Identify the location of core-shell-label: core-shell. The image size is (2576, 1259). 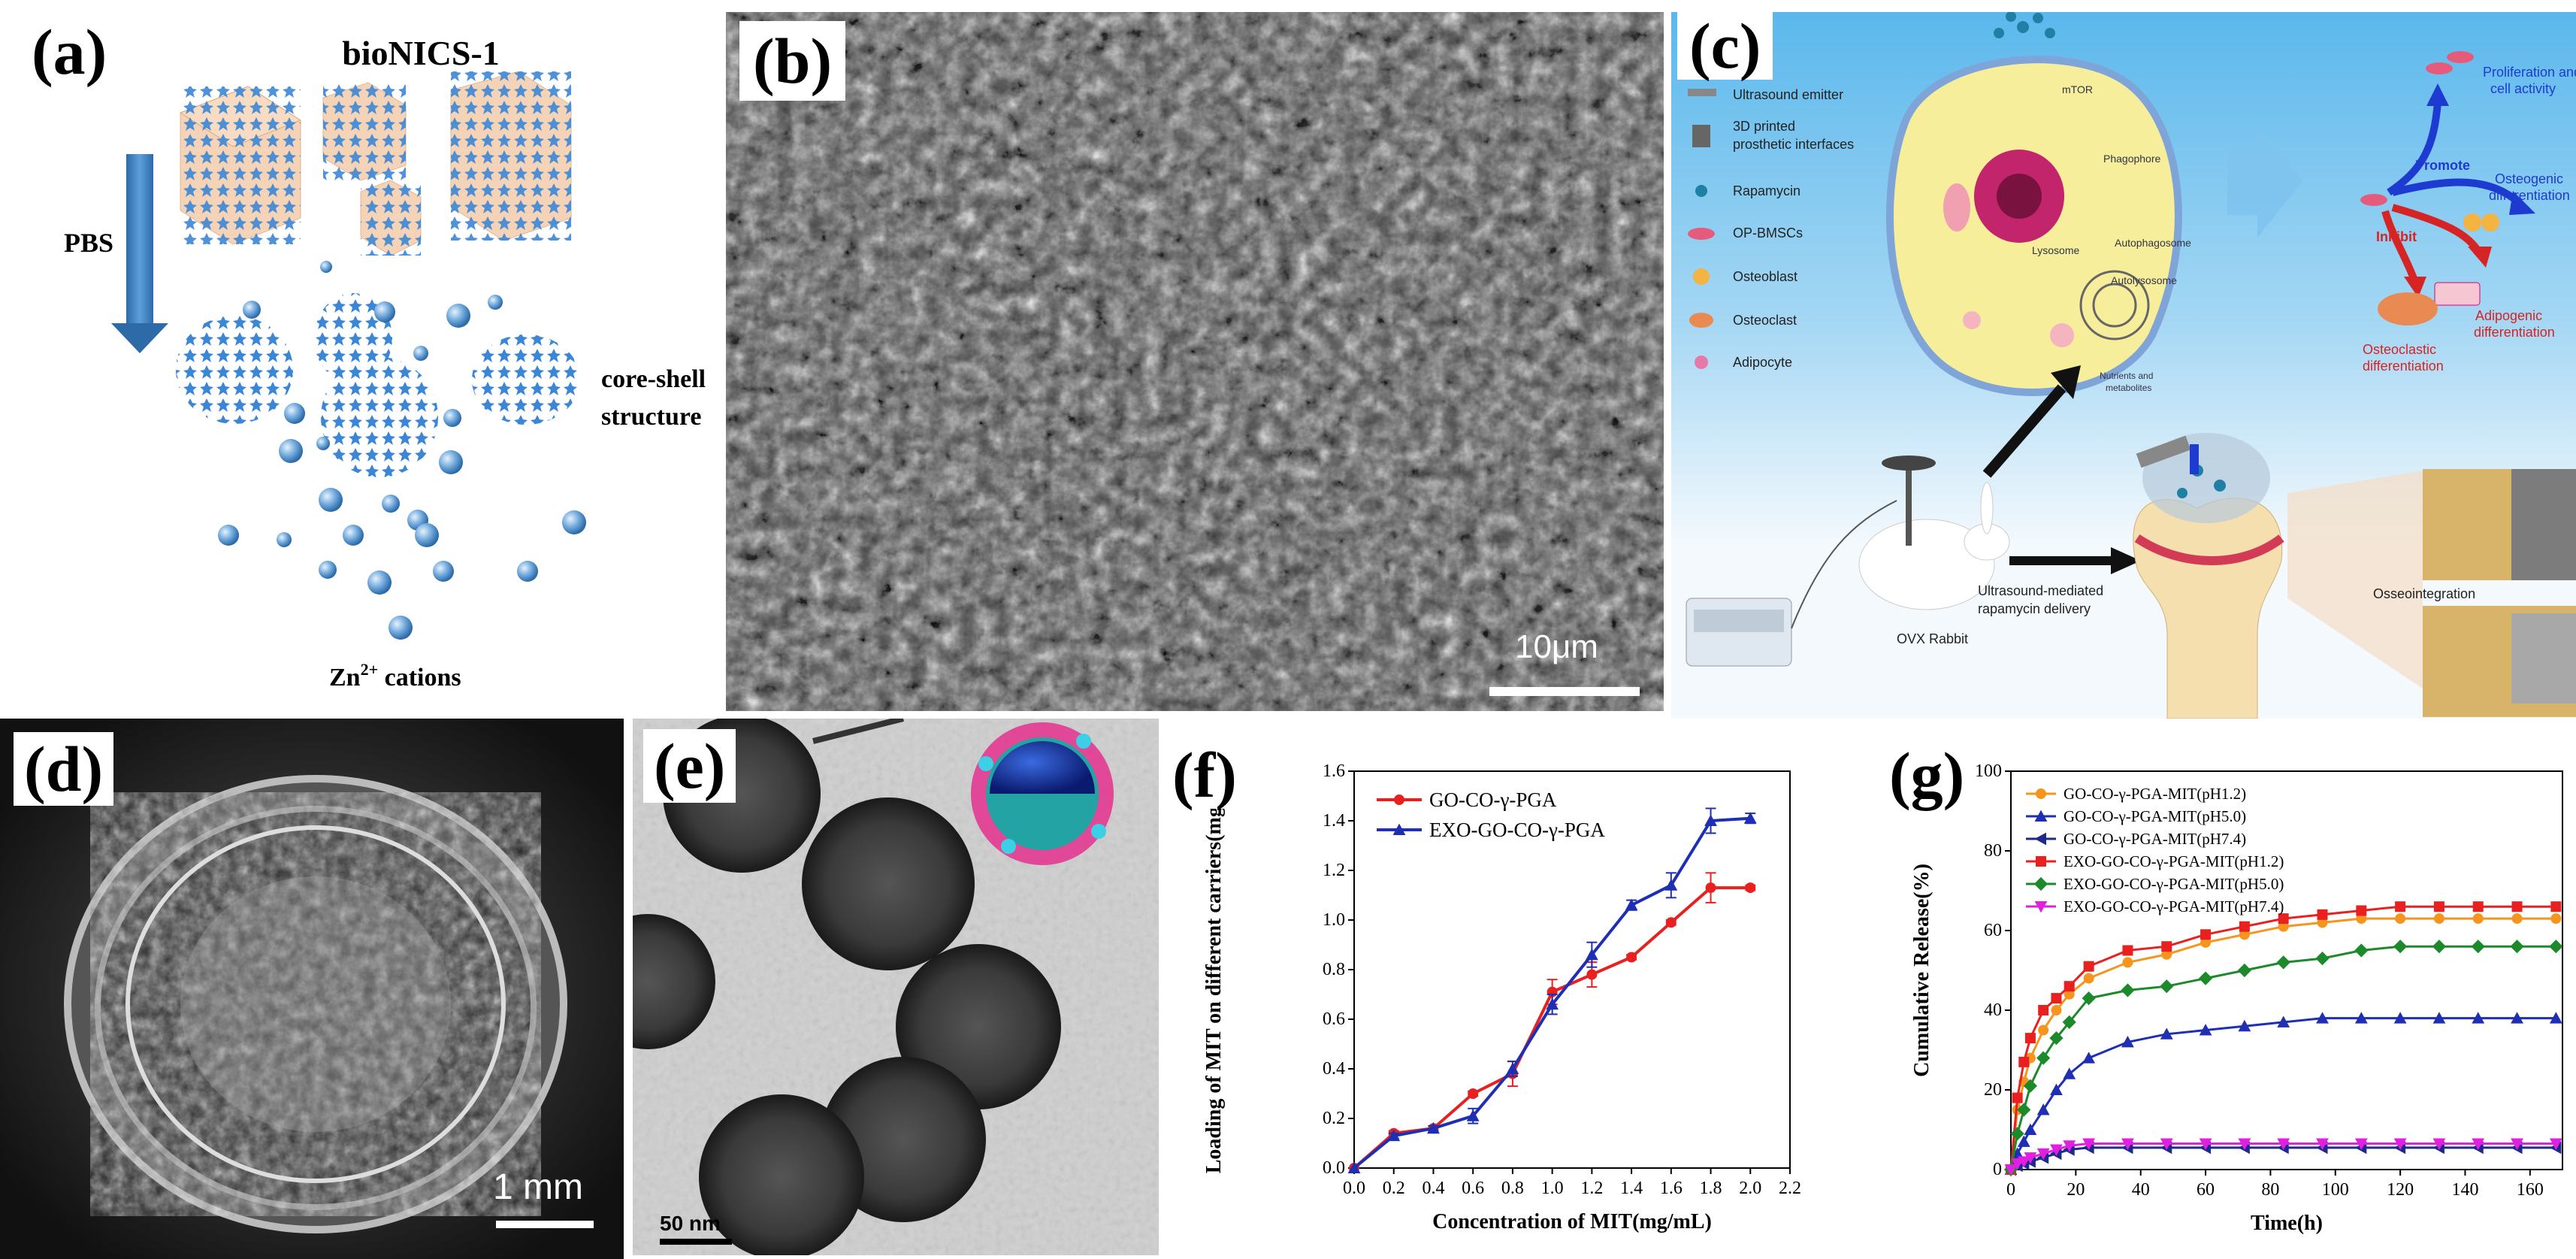
(654, 379).